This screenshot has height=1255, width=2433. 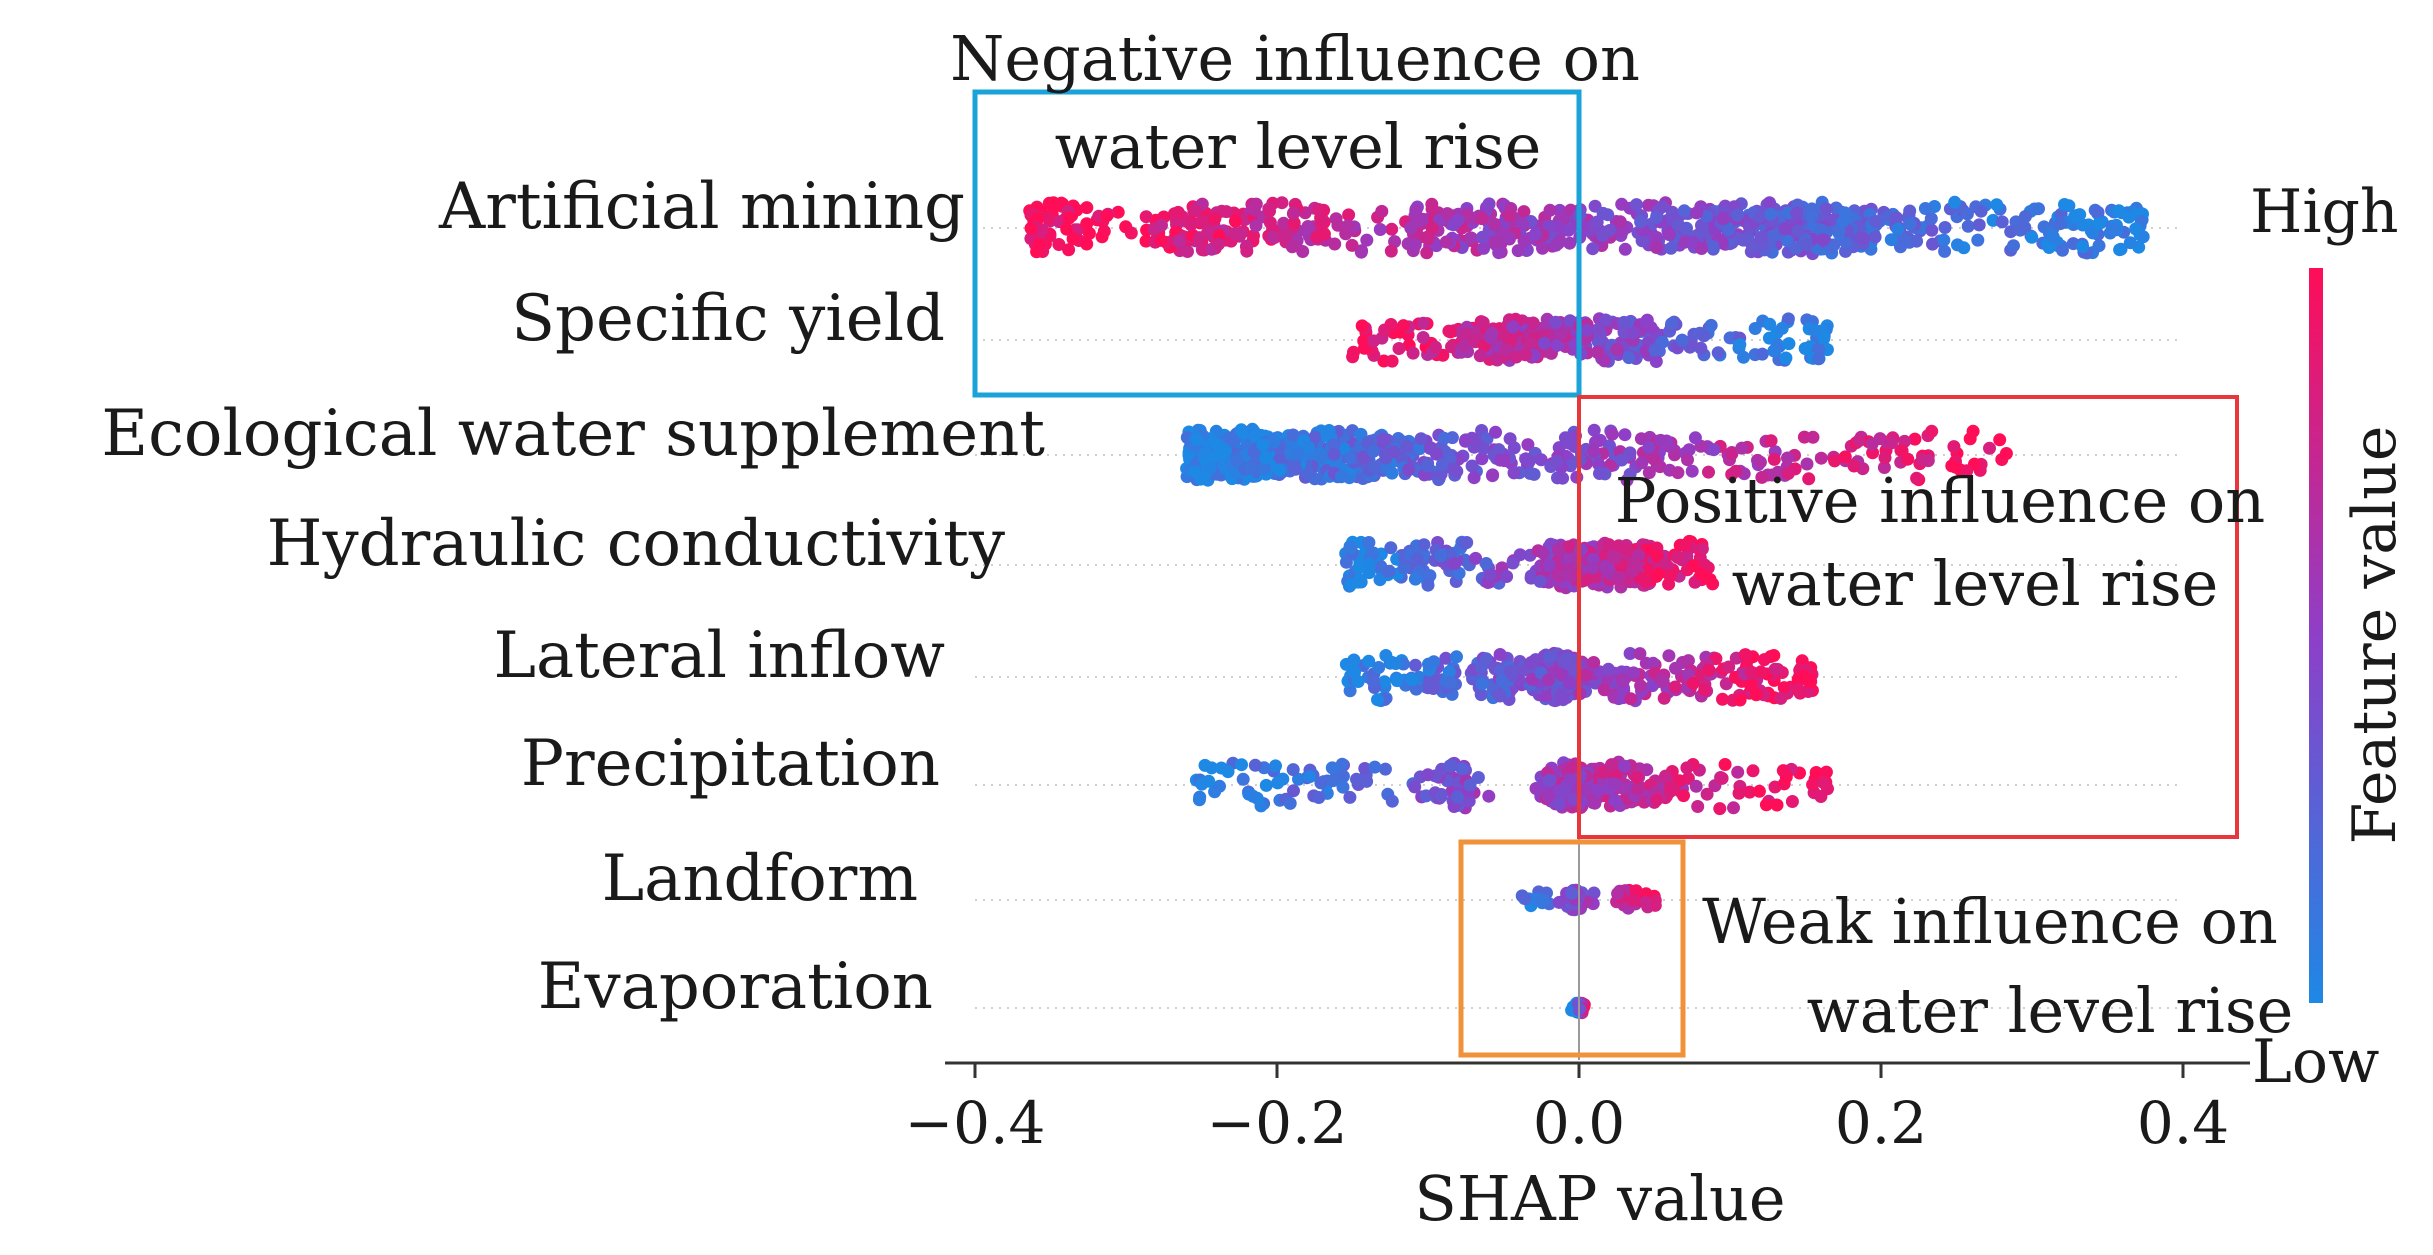 What do you see at coordinates (1990, 921) in the screenshot?
I see `weak-influence-label-line1: Weak influence on` at bounding box center [1990, 921].